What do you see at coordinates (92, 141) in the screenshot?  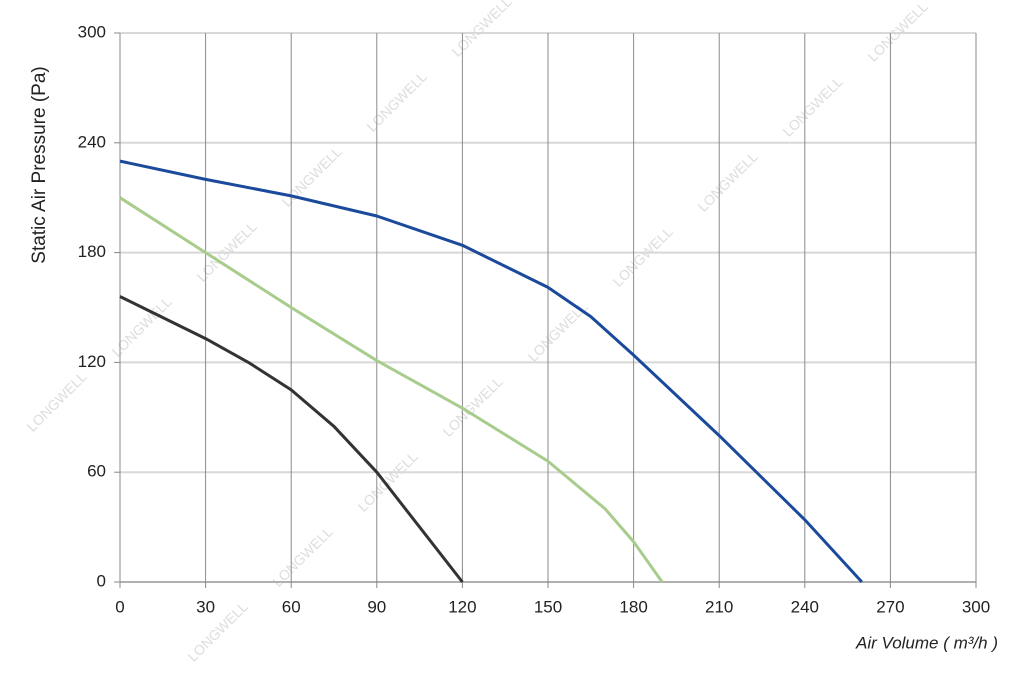 I see `y-tick-label: 240` at bounding box center [92, 141].